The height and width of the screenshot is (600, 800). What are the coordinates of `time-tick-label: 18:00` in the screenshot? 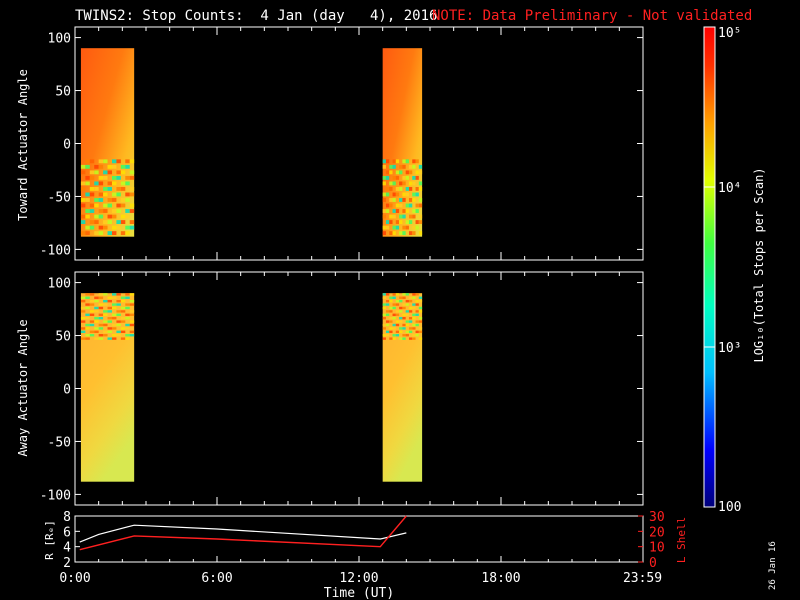 It's located at (500, 578).